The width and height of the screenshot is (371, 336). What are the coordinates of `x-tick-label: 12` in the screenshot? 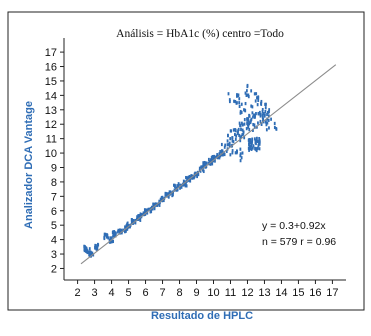 It's located at (247, 293).